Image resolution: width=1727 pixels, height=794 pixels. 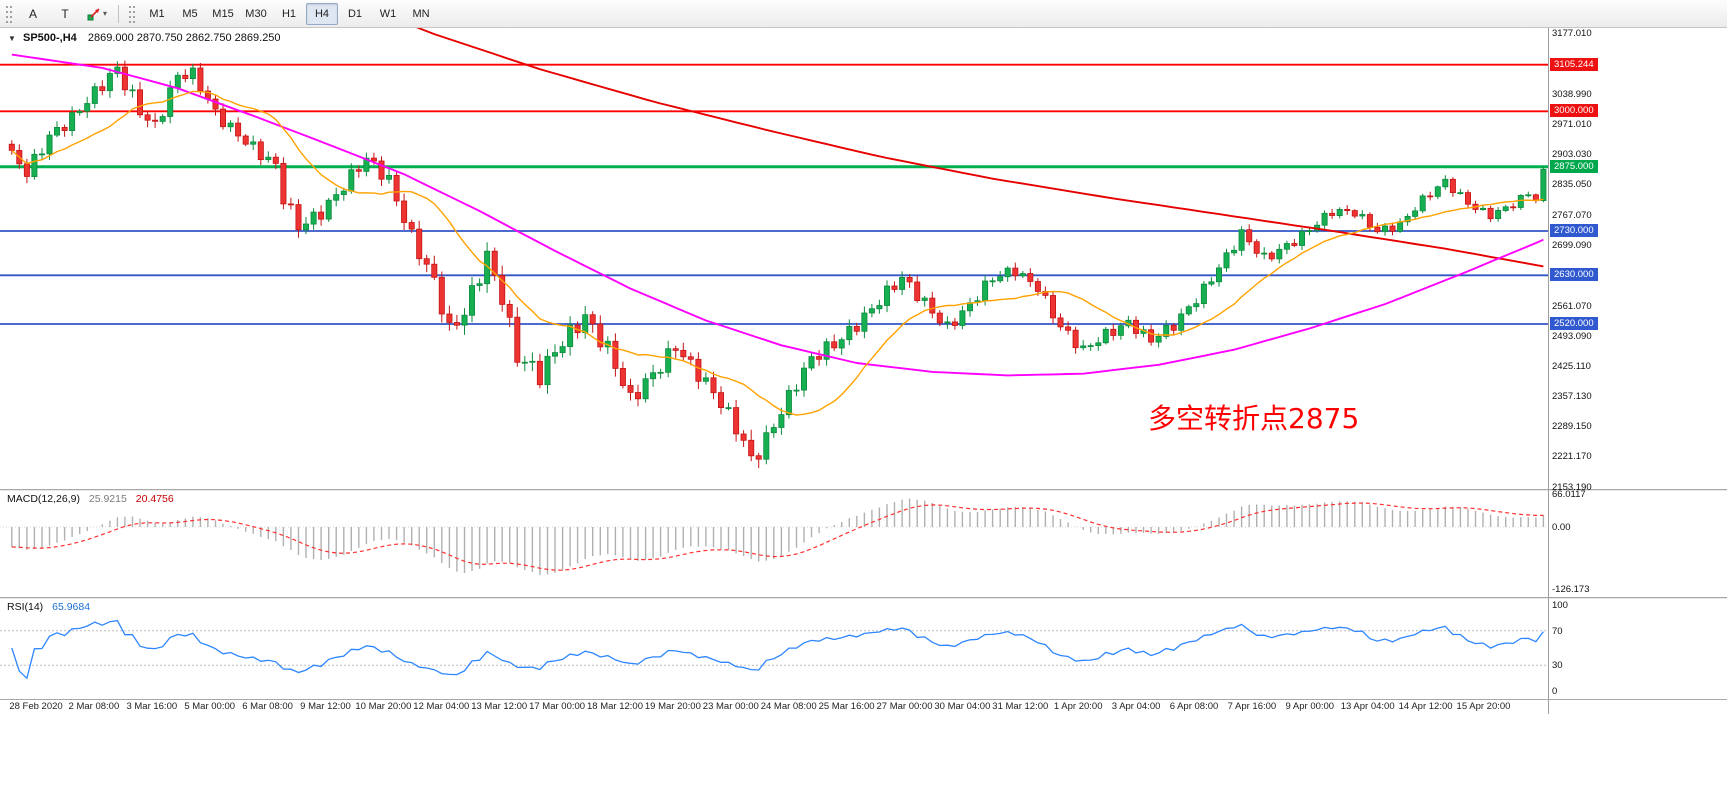 What do you see at coordinates (1572, 397) in the screenshot?
I see `price-tick-2357.130: 2357.130` at bounding box center [1572, 397].